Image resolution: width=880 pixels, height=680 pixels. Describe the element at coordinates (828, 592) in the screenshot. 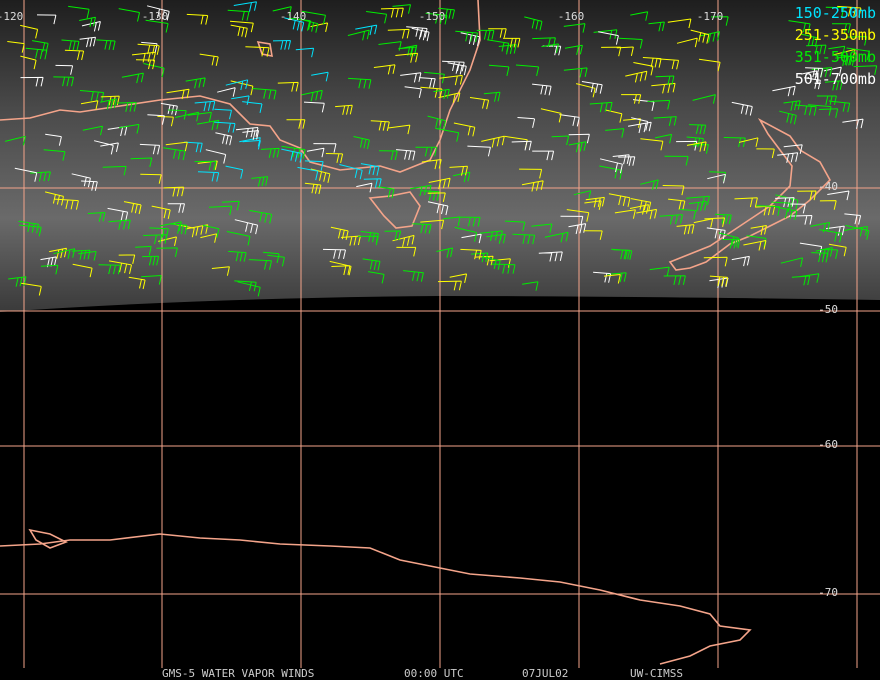

I see `latitude-label: -70` at that location.